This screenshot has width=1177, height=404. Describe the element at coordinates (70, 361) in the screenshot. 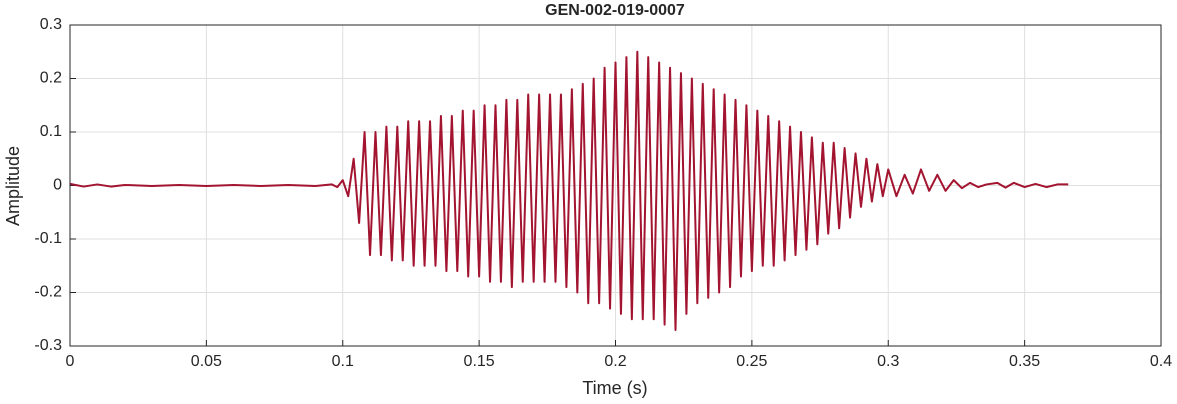

I see `x-tick-label: 0` at that location.